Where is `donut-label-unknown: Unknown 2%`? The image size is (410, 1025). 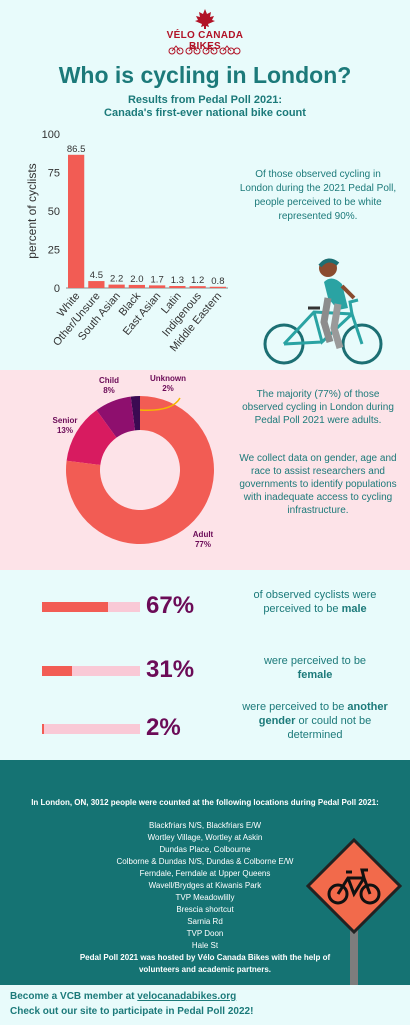
donut-label-unknown: Unknown 2% is located at coordinates (168, 383).